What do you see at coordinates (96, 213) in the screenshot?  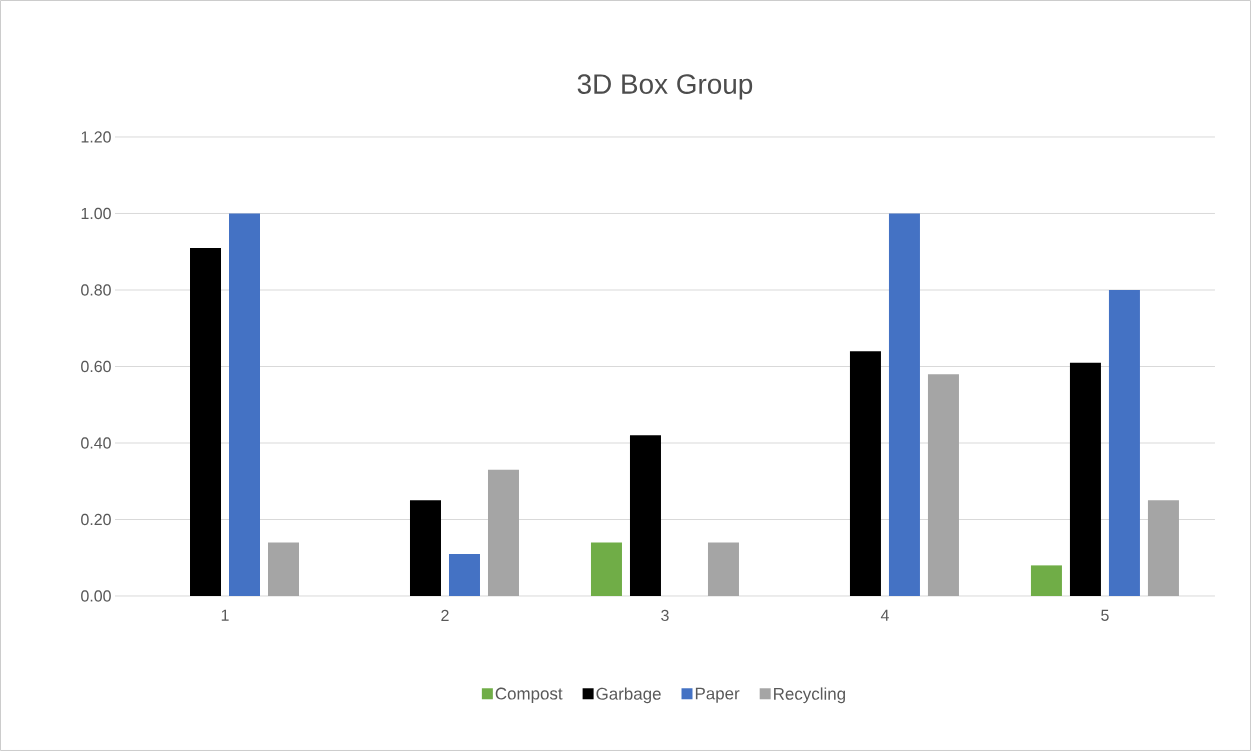 I see `y-tick-label: 1.00` at bounding box center [96, 213].